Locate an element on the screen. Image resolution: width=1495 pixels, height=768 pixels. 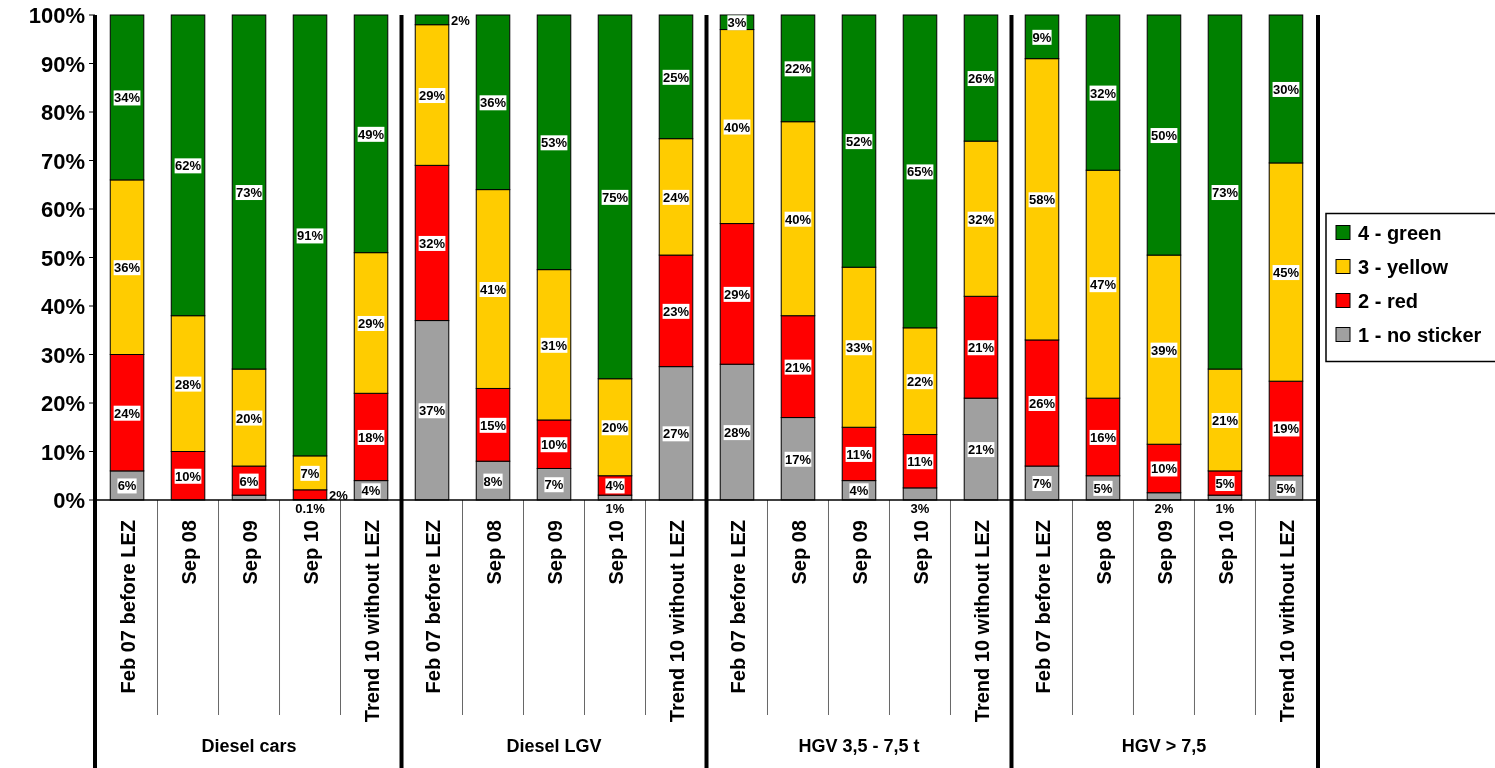
y-tick-label: 0% is located at coordinates (69, 500).